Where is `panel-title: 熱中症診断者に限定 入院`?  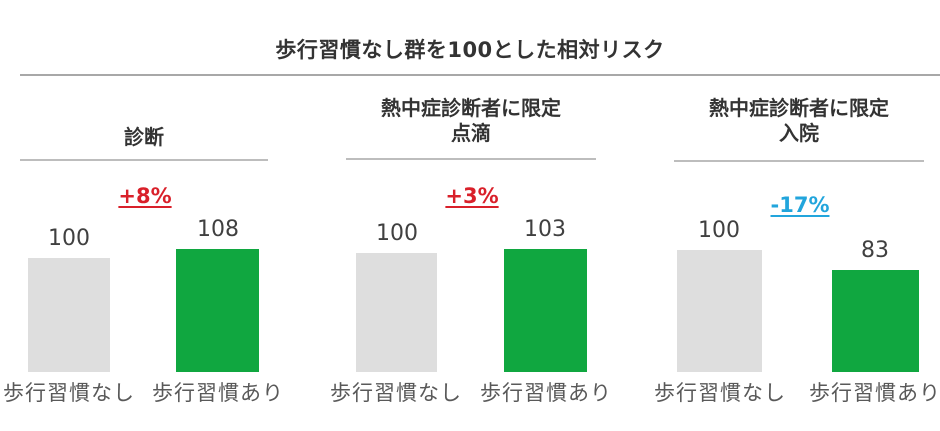 panel-title: 熱中症診断者に限定 入院 is located at coordinates (799, 121).